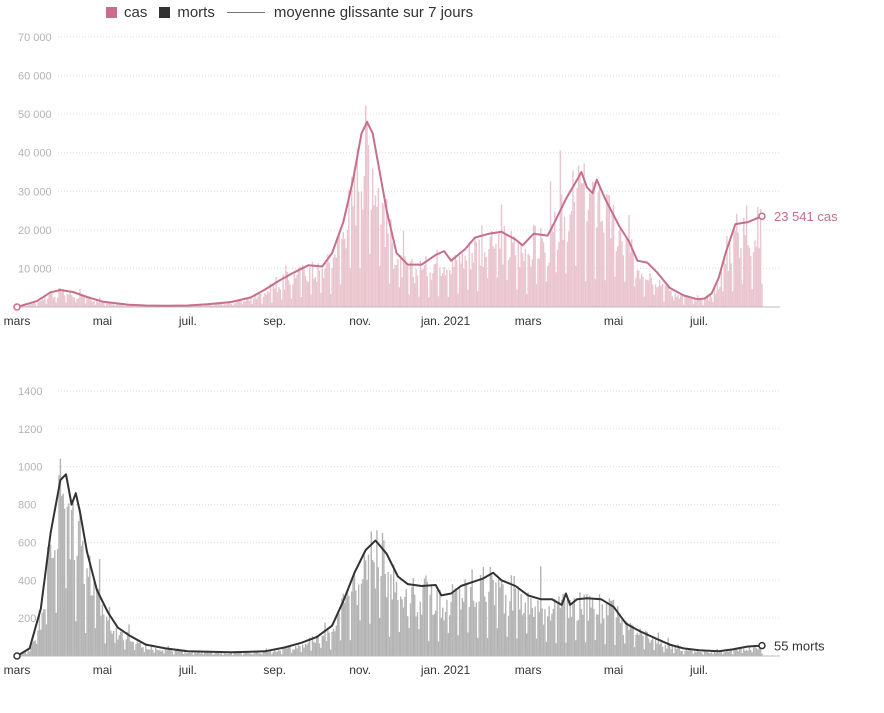 This screenshot has width=884, height=713. What do you see at coordinates (360, 321) in the screenshot?
I see `x-tick-label: nov.` at bounding box center [360, 321].